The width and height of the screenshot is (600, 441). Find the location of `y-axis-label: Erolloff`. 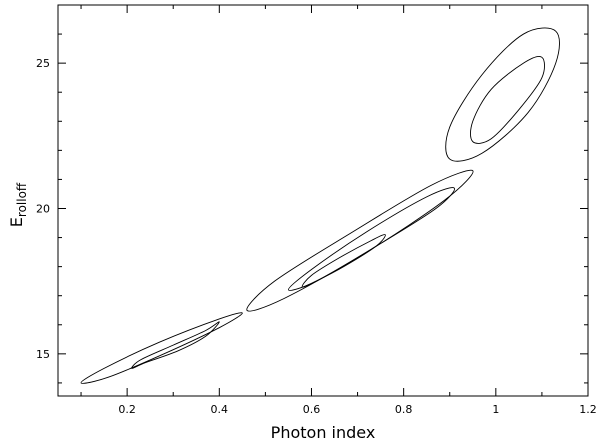

y-axis-label: Erolloff is located at coordinates (18, 204).